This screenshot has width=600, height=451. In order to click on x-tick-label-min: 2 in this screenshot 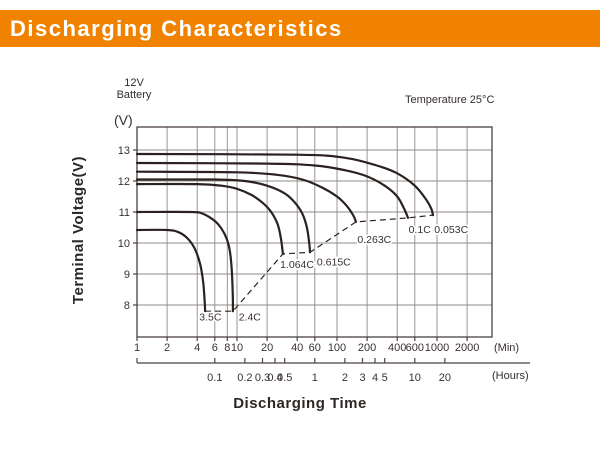, I will do `click(167, 348)`.